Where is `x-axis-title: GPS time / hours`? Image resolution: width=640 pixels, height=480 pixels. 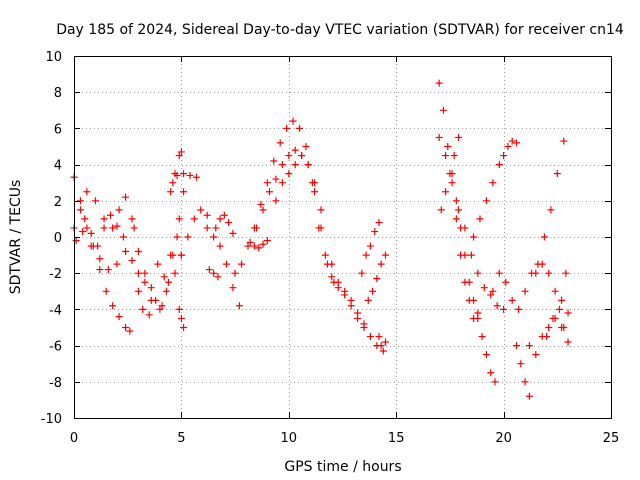
x-axis-title: GPS time / hours is located at coordinates (342, 467).